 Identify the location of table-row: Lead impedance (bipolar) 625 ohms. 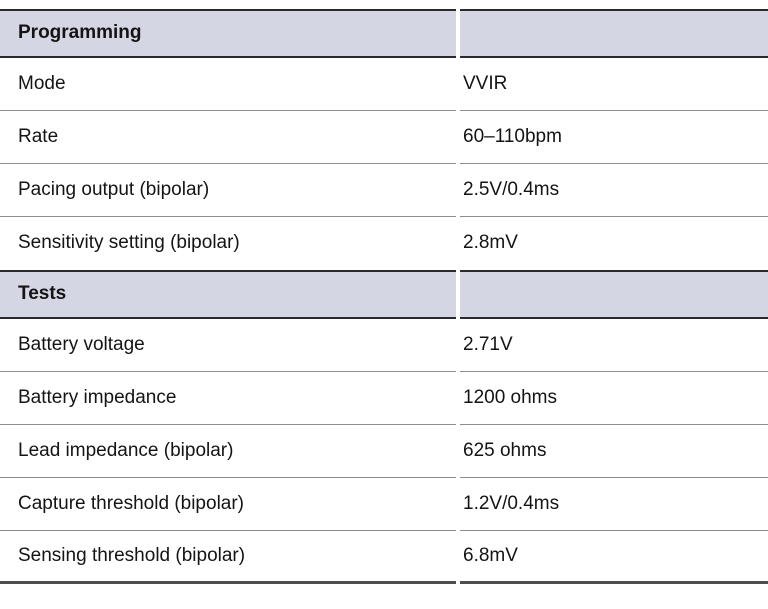
(384, 451).